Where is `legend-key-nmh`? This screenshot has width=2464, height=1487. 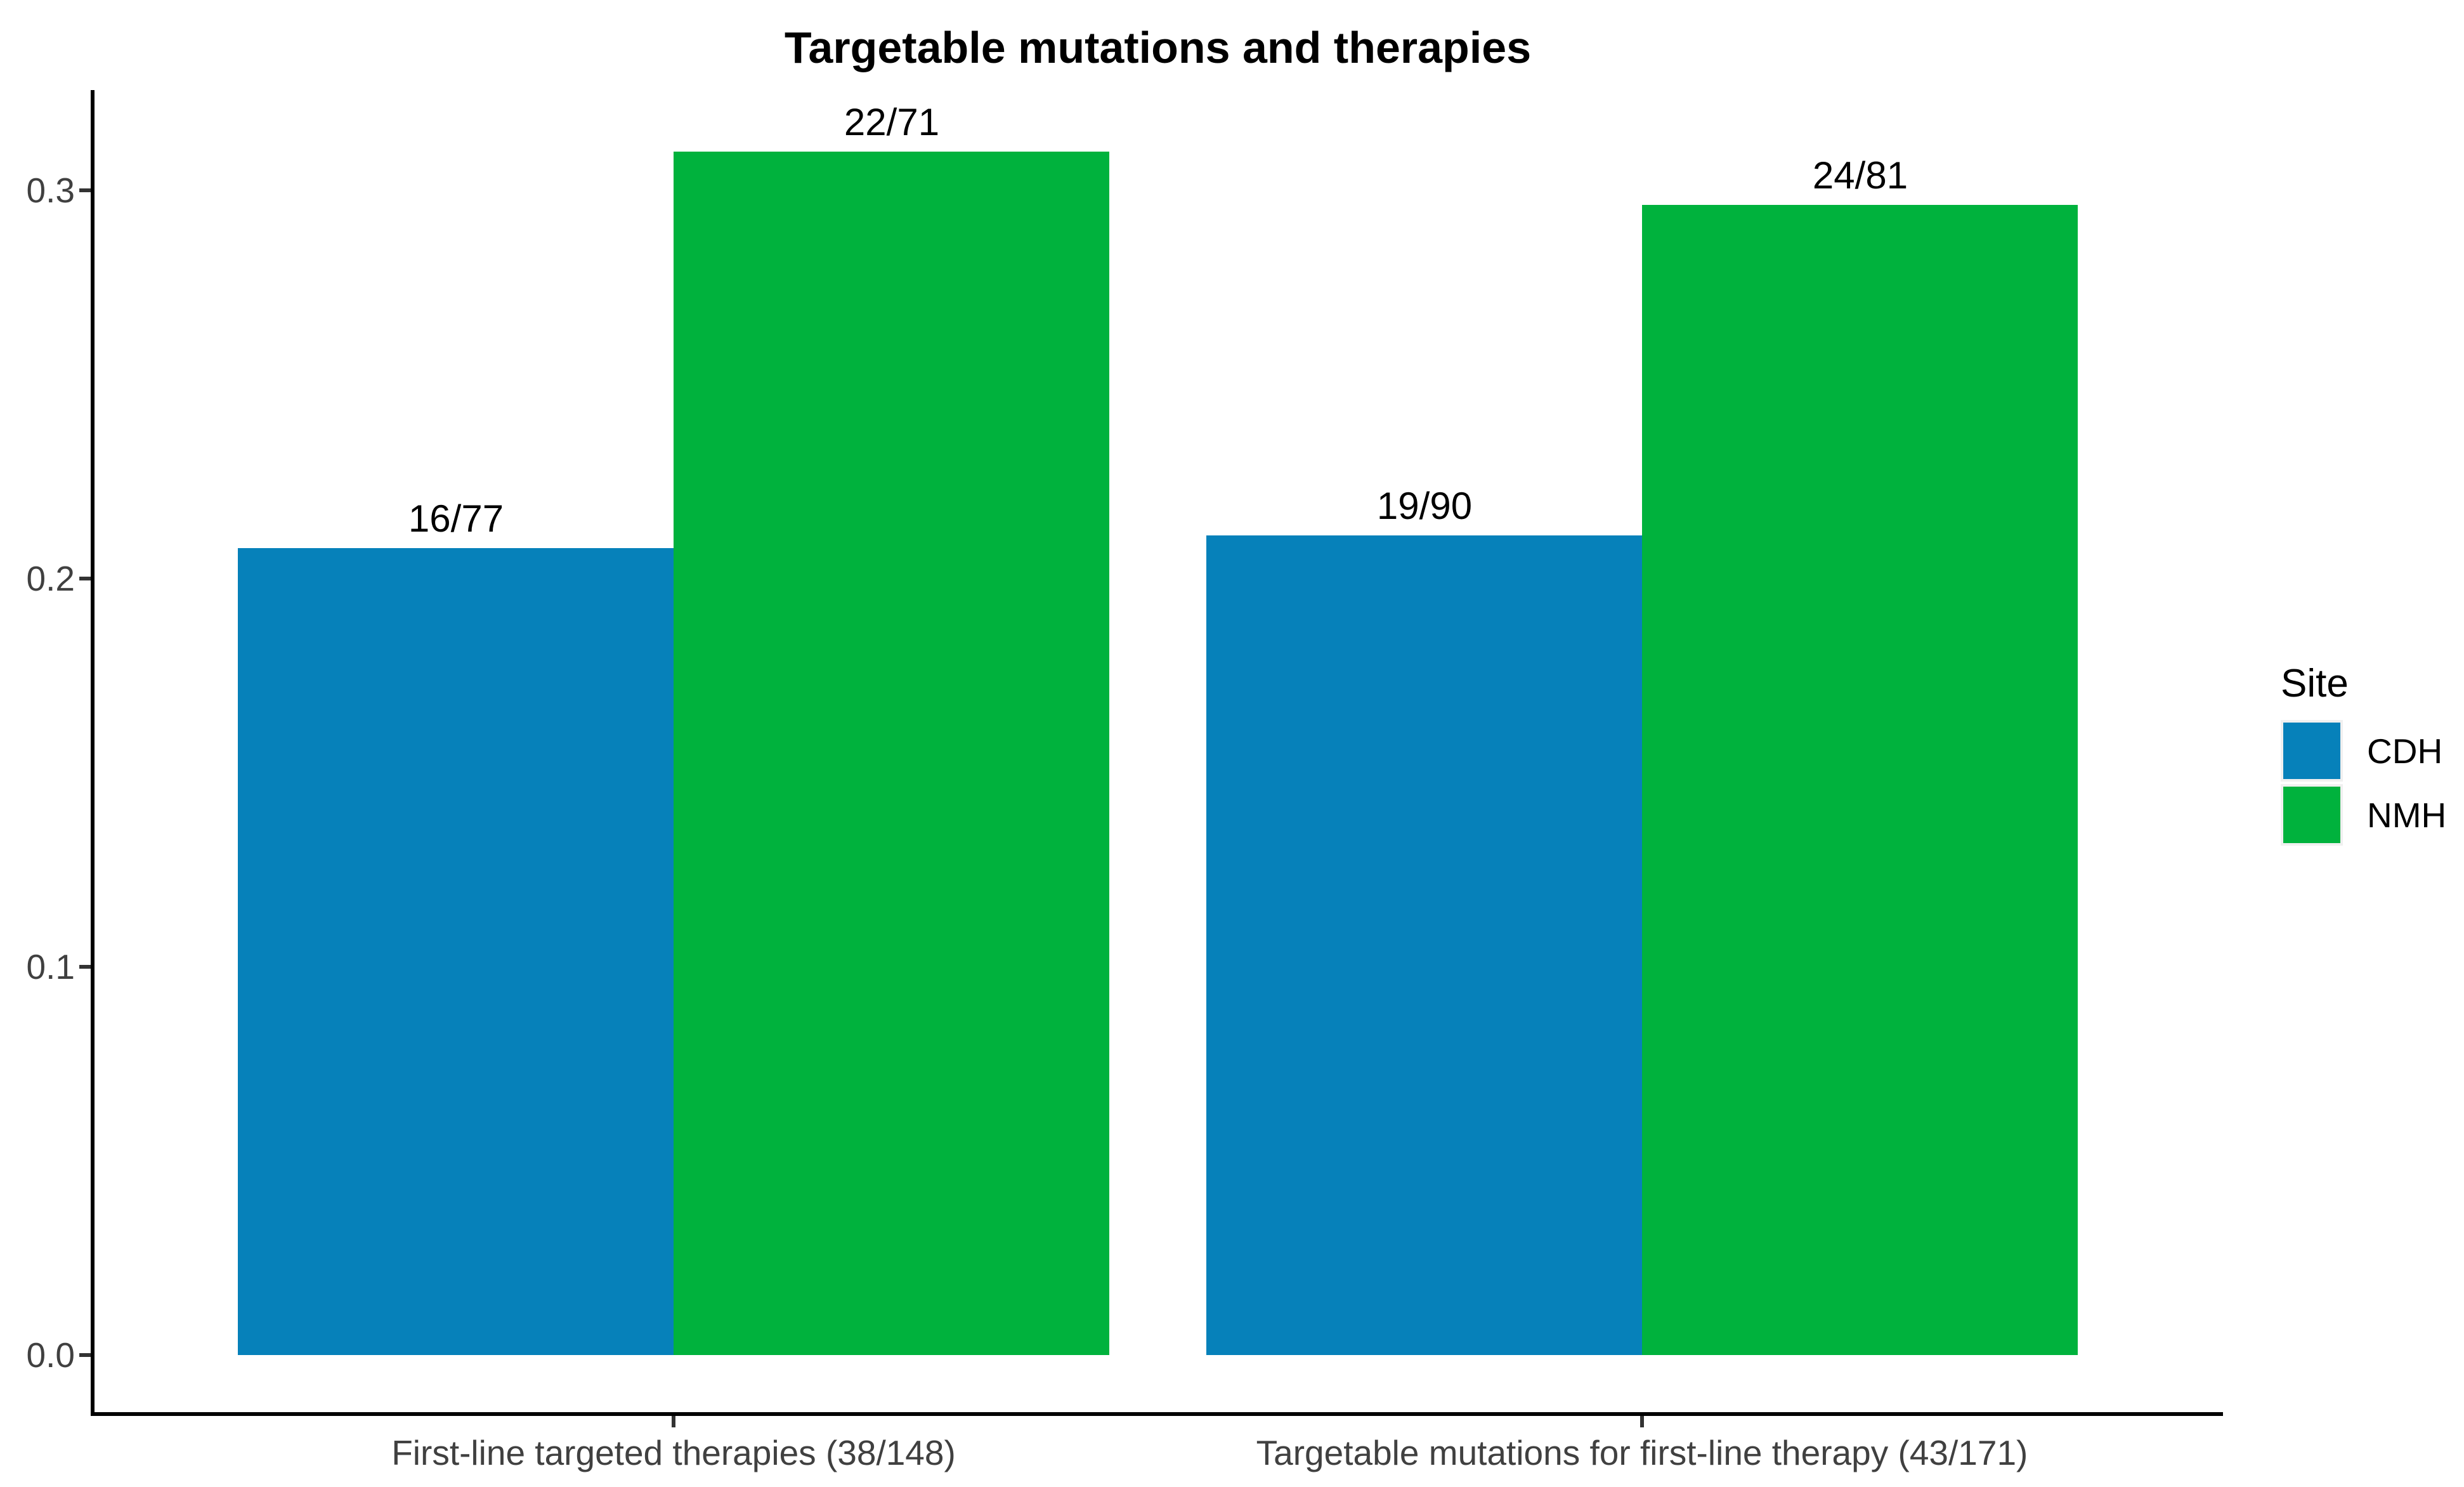 legend-key-nmh is located at coordinates (2312, 815).